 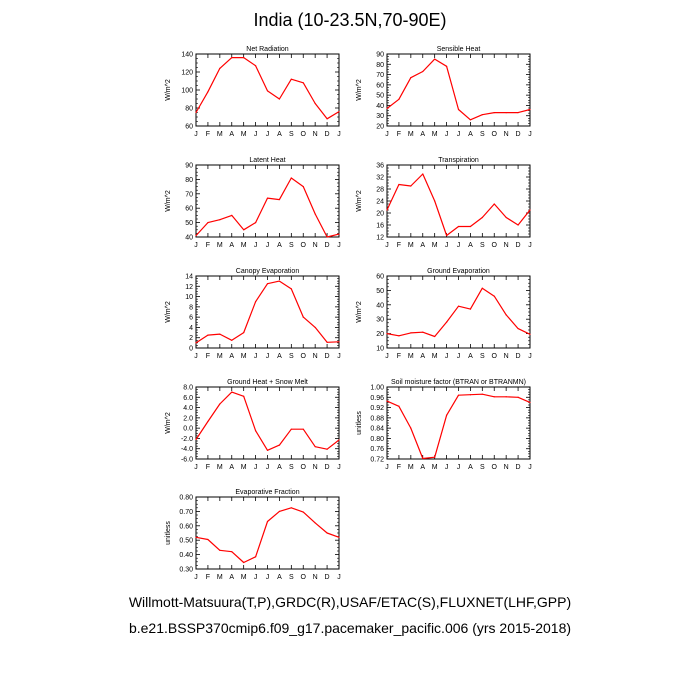 What do you see at coordinates (380, 349) in the screenshot?
I see `y-tick-label: 10` at bounding box center [380, 349].